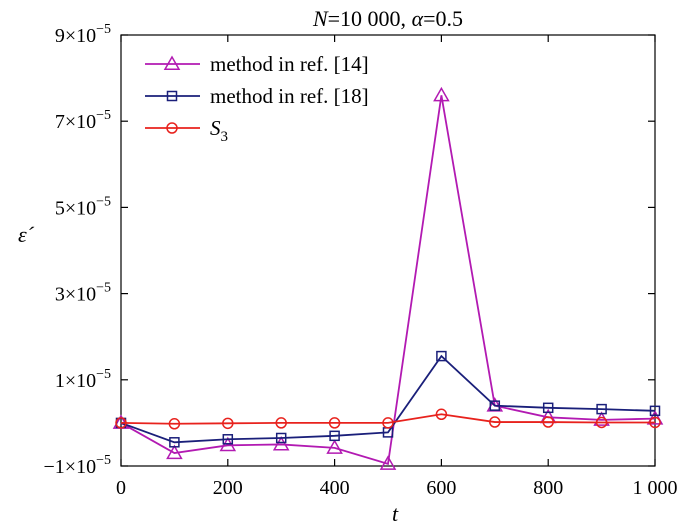  I want to click on legend-entry: method in ref. [18], so click(257, 96).